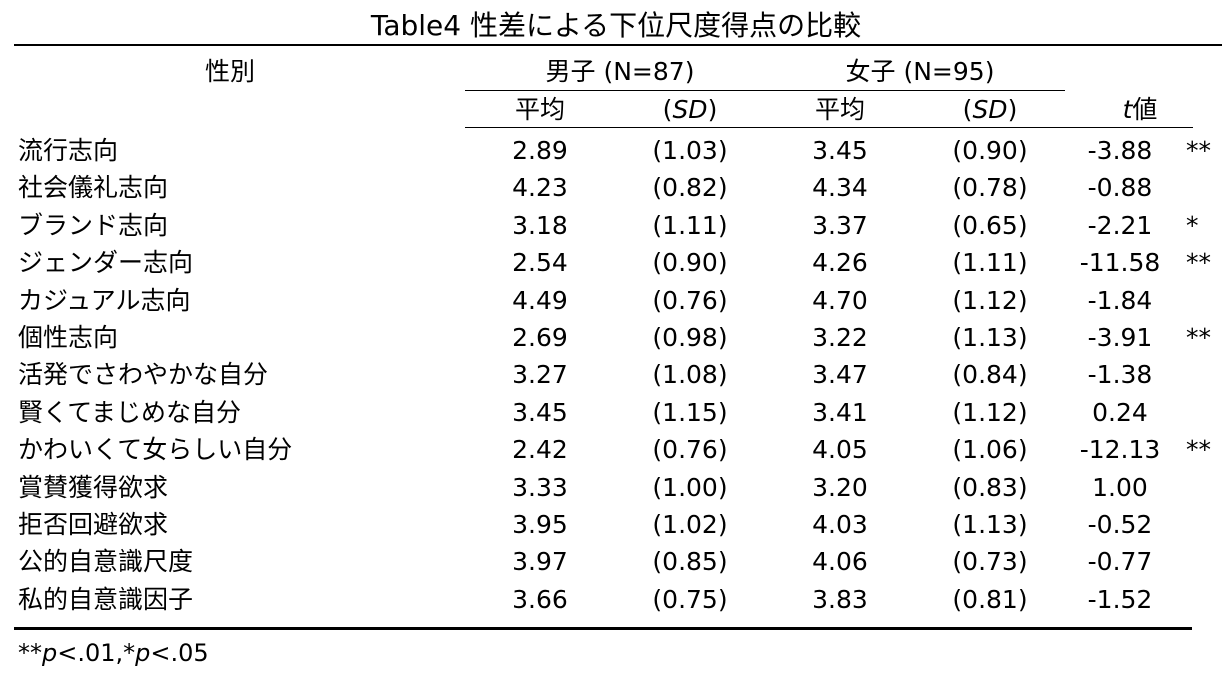 This screenshot has height=689, width=1232. What do you see at coordinates (179, 653) in the screenshot?
I see `footnote-threshold-2: <.05` at bounding box center [179, 653].